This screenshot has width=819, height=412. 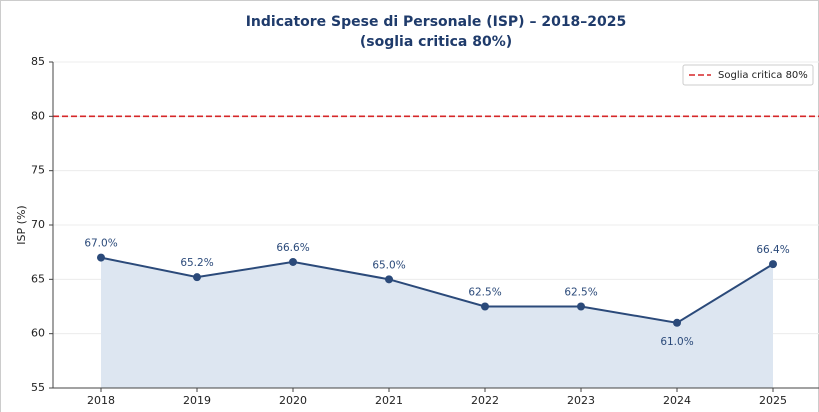 I want to click on chart-subtitle: (soglia critica 80%), so click(x=436, y=42).